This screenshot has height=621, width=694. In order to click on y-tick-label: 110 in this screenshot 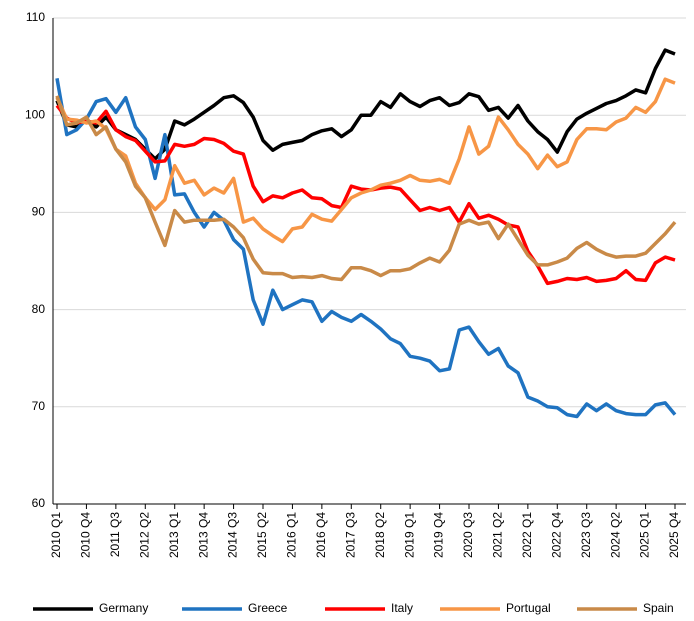, I will do `click(35, 17)`.